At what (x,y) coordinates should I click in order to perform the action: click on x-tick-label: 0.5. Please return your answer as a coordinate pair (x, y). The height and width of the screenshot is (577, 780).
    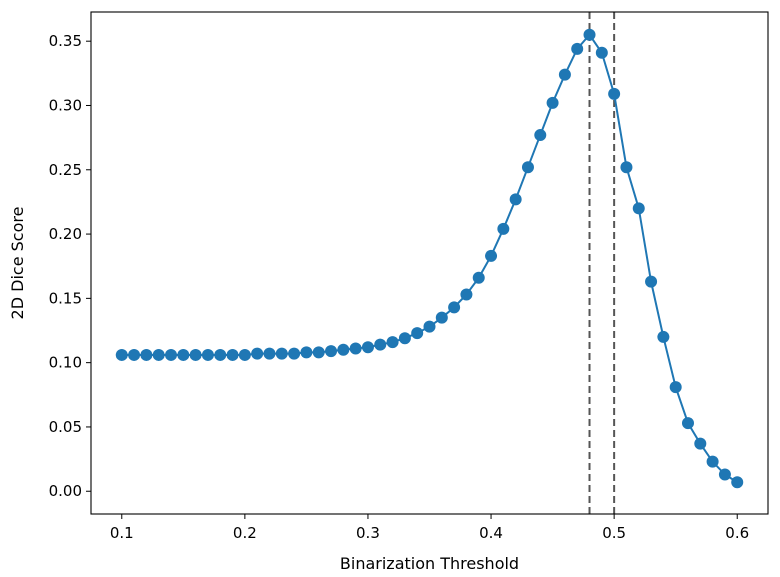
    Looking at the image, I should click on (614, 533).